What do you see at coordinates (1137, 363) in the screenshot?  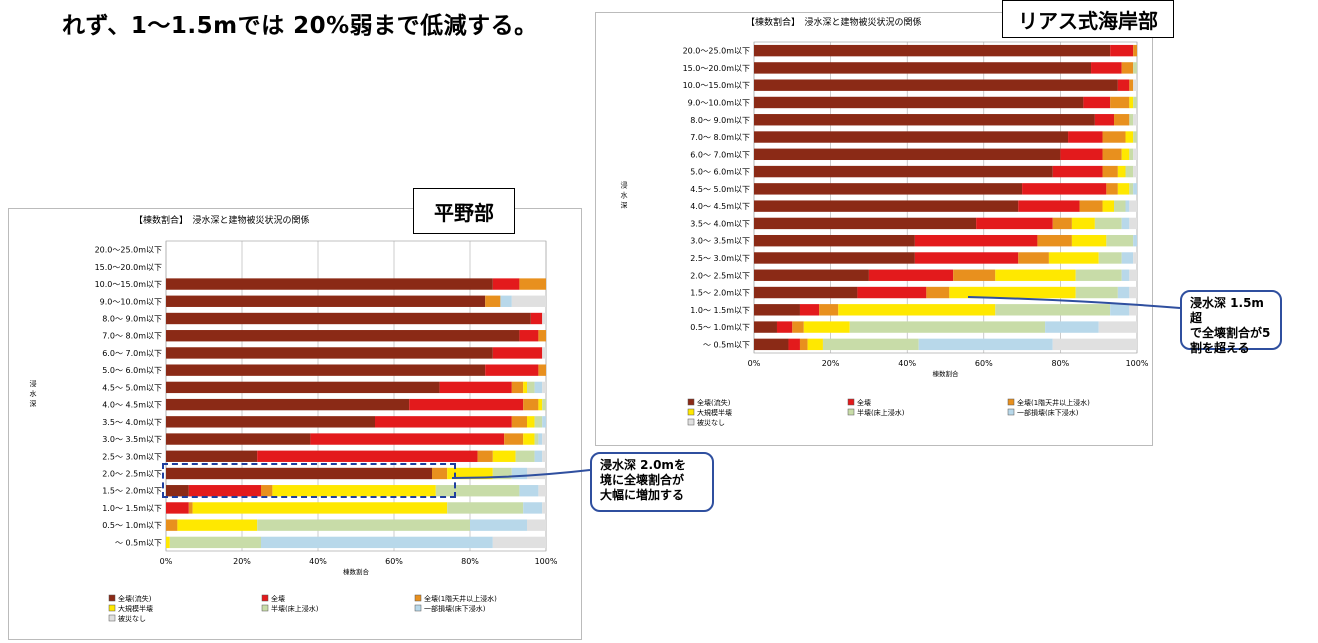 I see `x-tick-label: 100%` at bounding box center [1137, 363].